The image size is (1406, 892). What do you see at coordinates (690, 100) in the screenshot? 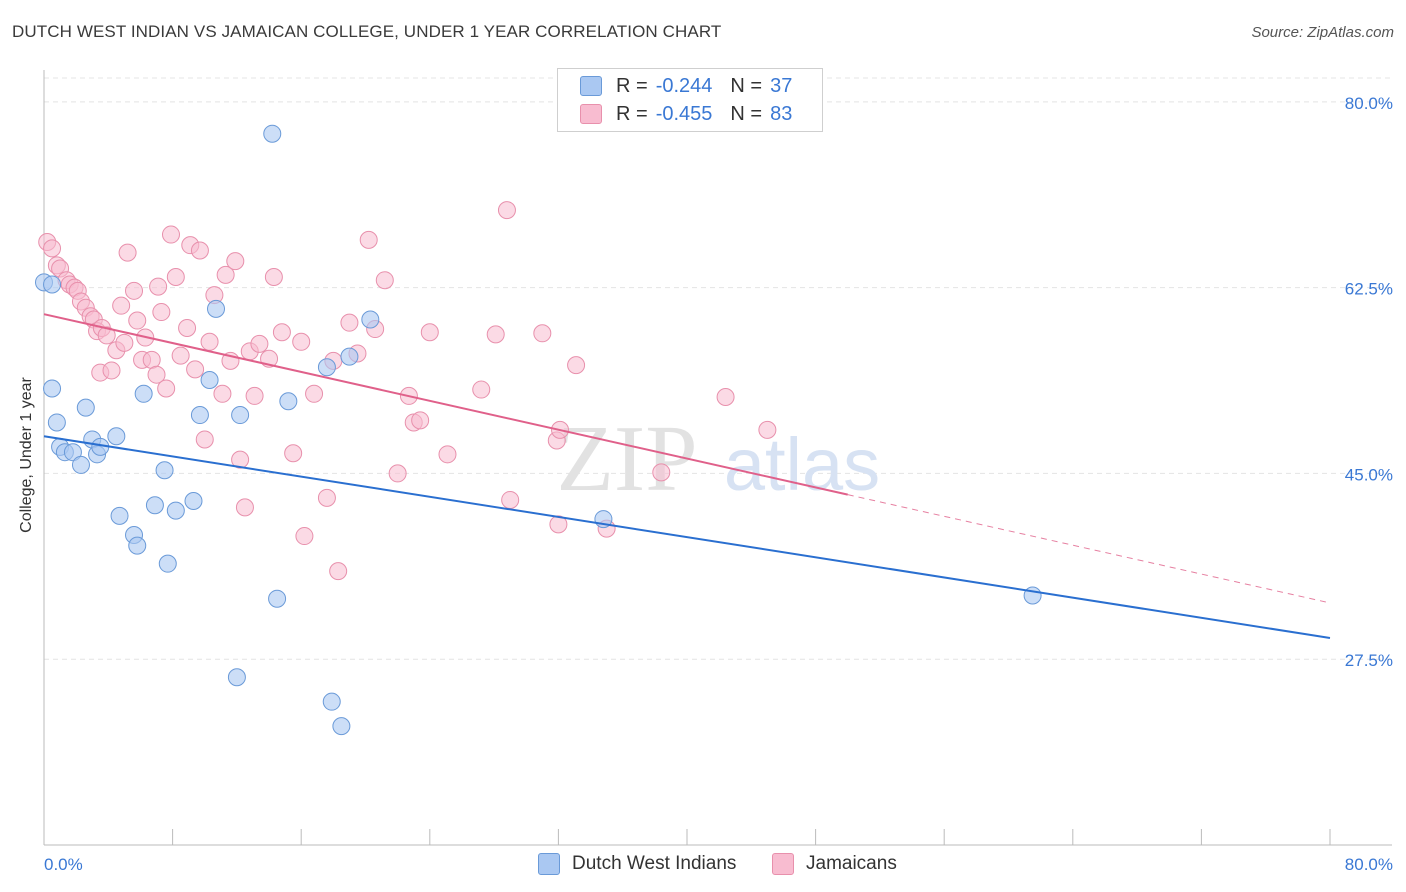
I see `correlation-legend: R = -0.244 N = 37 R = -0.455 N = 83` at bounding box center [690, 100].